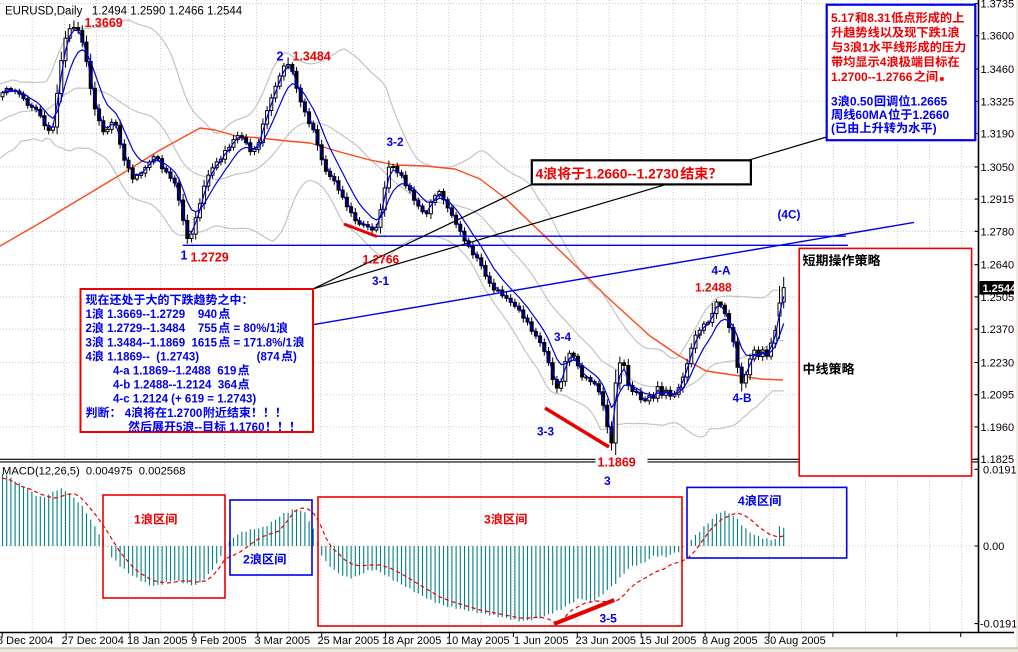  Describe the element at coordinates (283, 641) in the screenshot. I see `svg-text: 3 Mar 2005` at that location.